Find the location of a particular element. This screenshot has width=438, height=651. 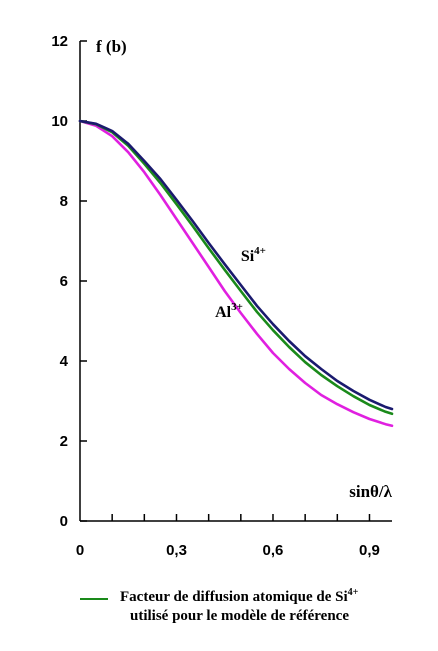

series-annotations: Si4+ Al3+ is located at coordinates (240, 283).